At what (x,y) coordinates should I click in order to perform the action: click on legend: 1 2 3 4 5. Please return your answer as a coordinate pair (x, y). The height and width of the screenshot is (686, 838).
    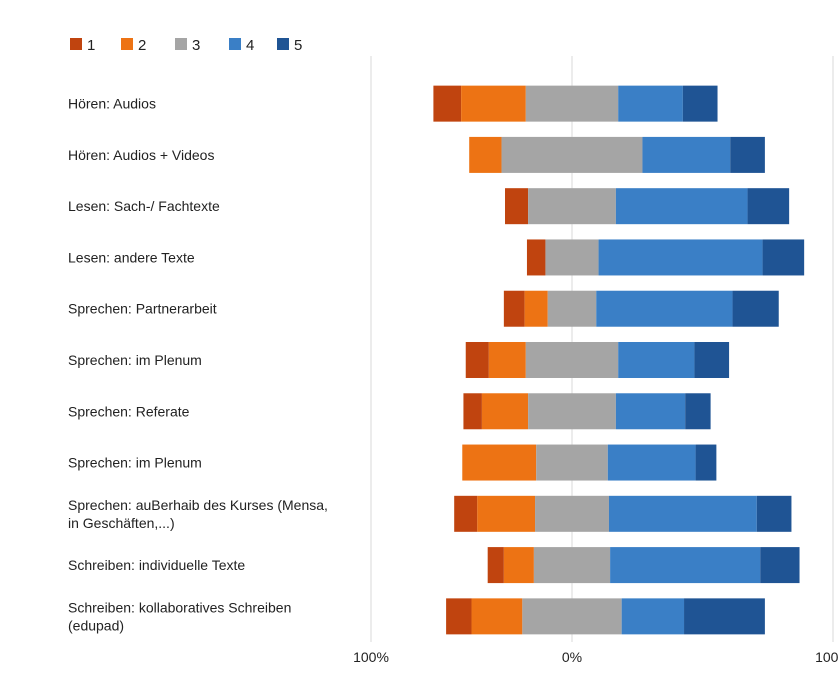
    Looking at the image, I should click on (186, 45).